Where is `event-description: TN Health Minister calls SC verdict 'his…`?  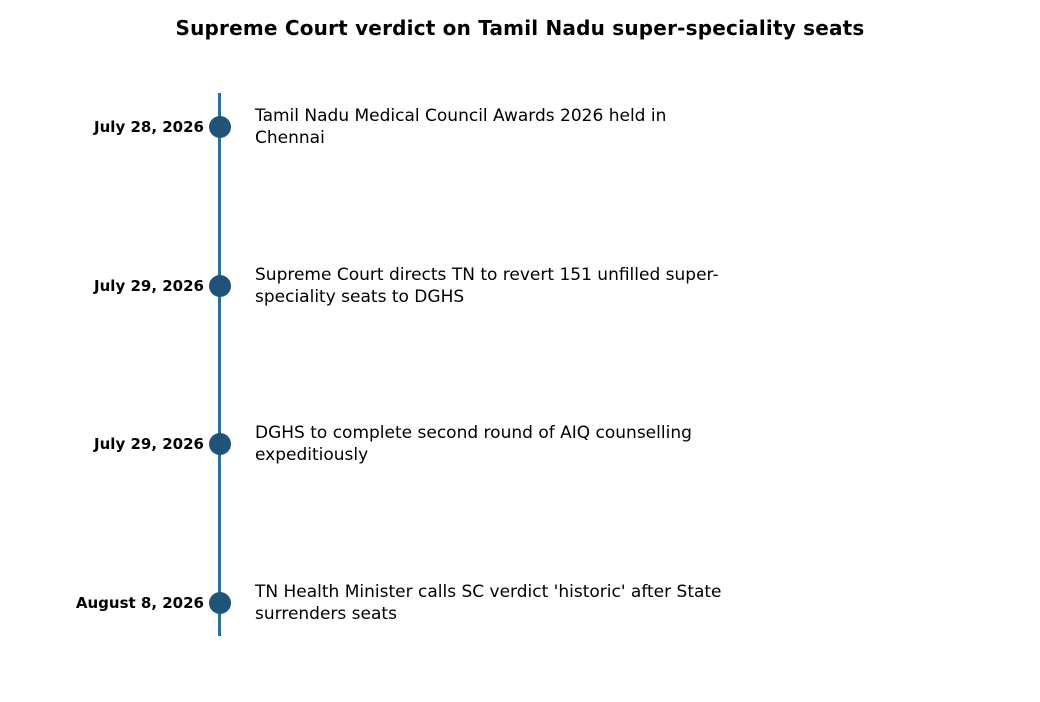
event-description: TN Health Minister calls SC verdict 'his… is located at coordinates (488, 603).